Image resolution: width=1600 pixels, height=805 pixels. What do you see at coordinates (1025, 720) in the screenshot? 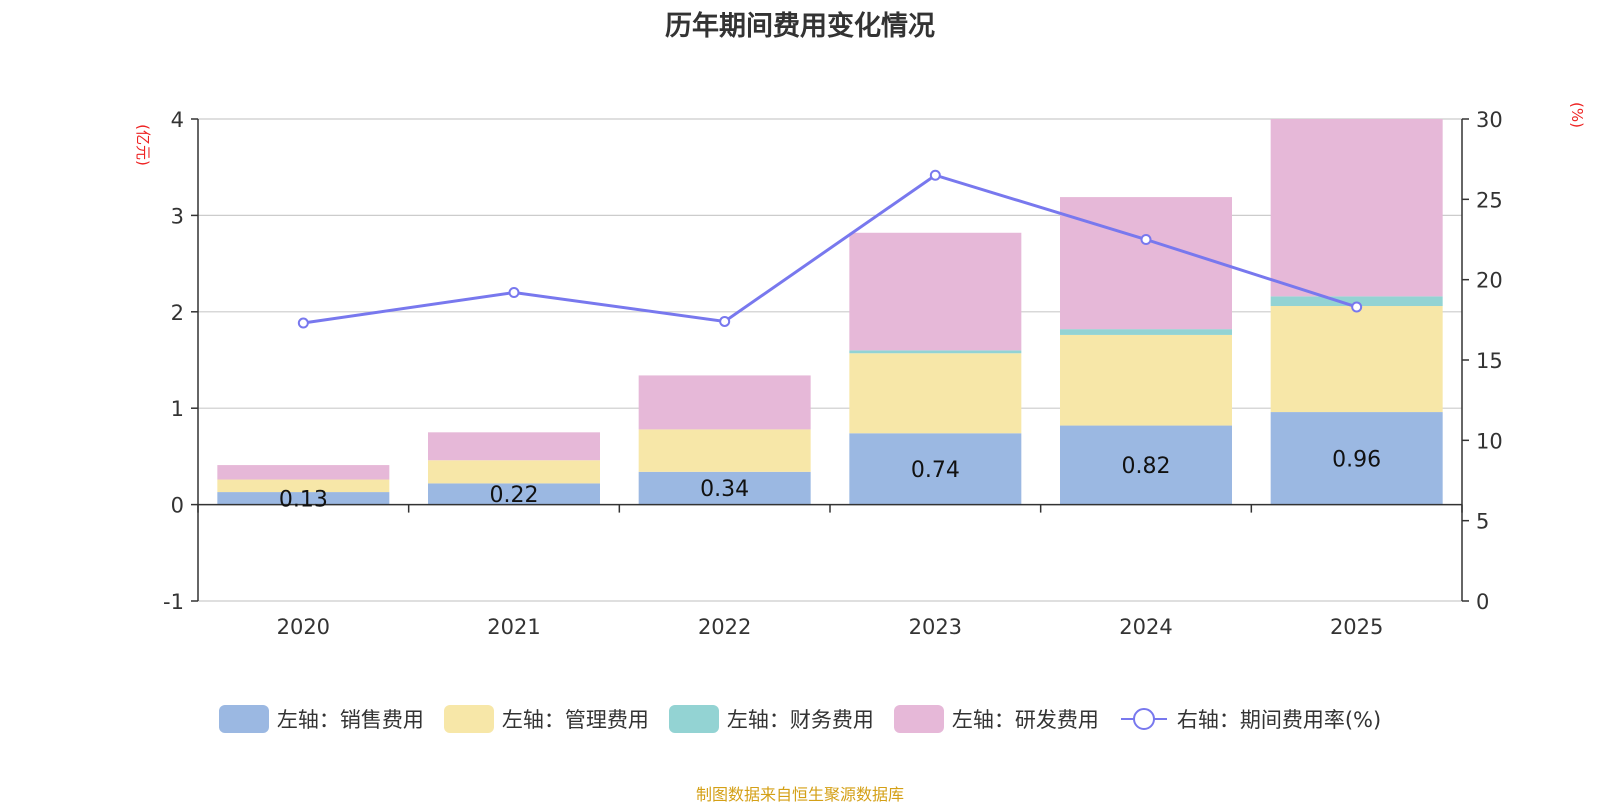
I see `legend-label-rnd: 左轴：研发费用` at bounding box center [1025, 720].